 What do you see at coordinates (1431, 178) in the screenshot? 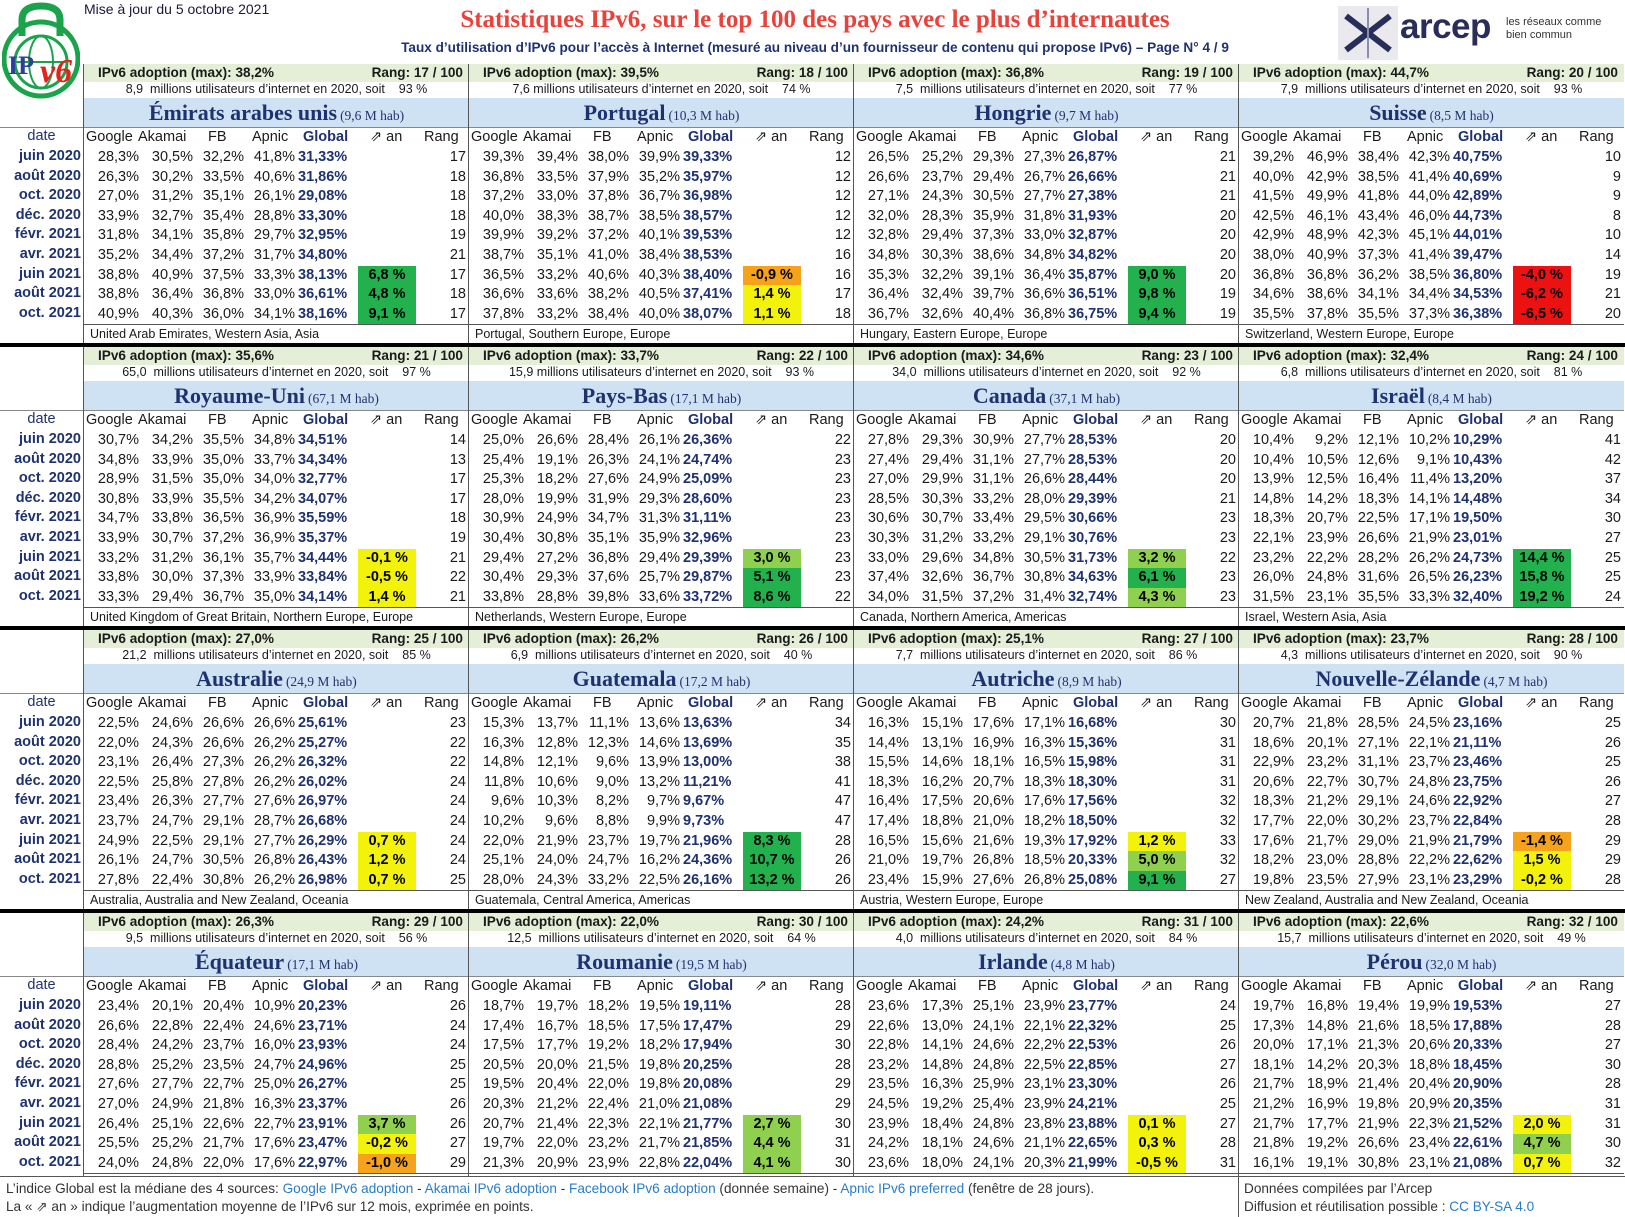
I see `data-row: 40,0% 42,9% 38,5% 41,4% 40,69% 9` at bounding box center [1431, 178].